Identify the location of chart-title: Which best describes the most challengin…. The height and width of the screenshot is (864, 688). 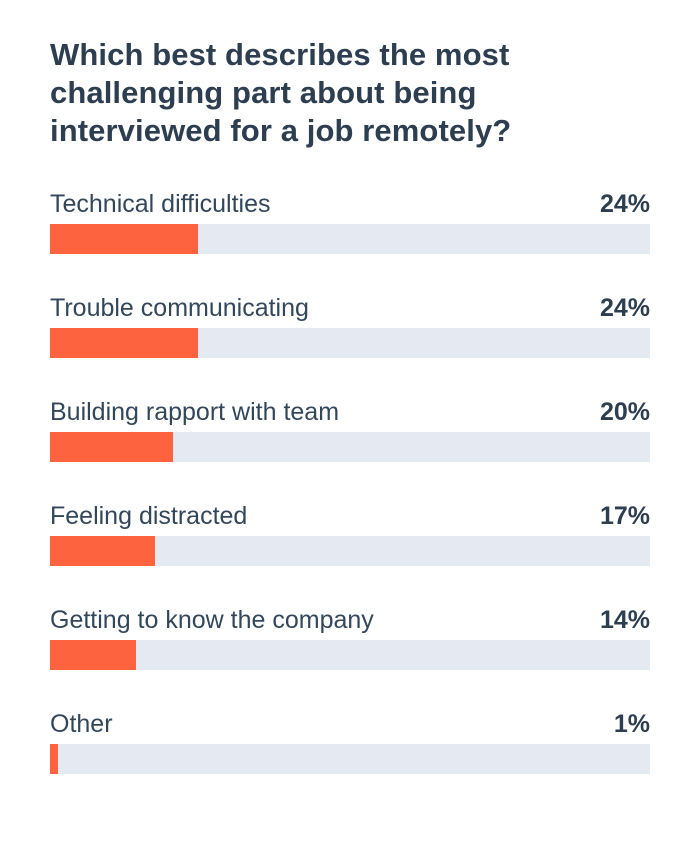
(281, 92).